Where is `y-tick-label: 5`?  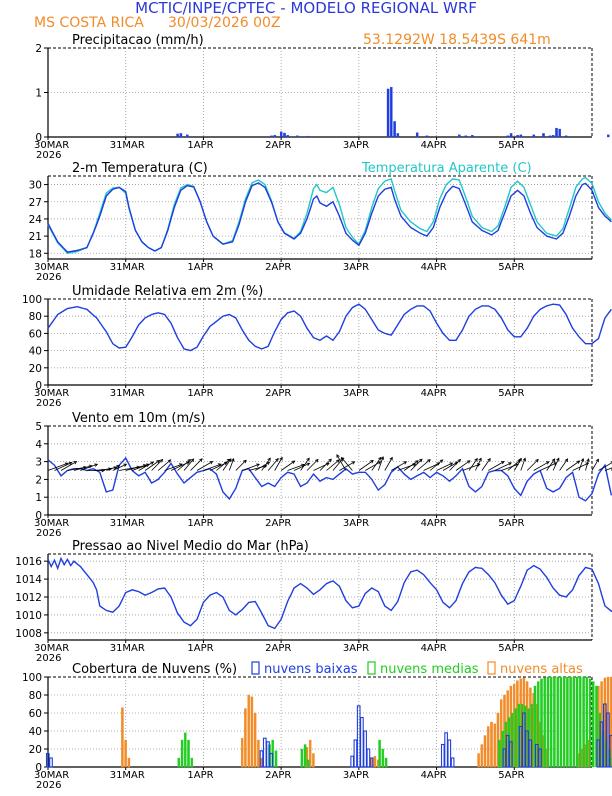 y-tick-label: 5 is located at coordinates (38, 427).